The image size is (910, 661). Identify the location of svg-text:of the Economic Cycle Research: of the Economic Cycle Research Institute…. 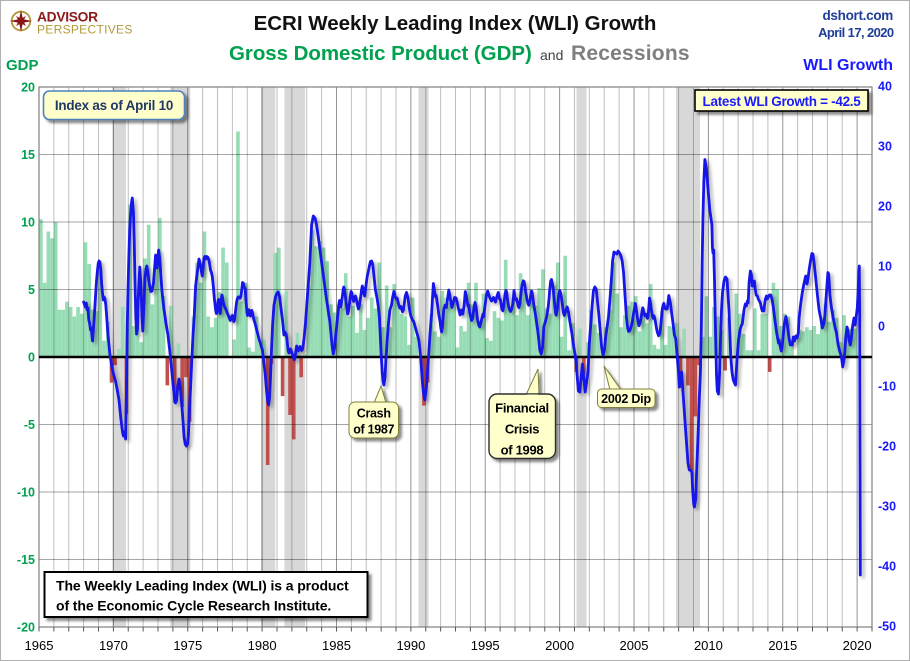
(193, 606).